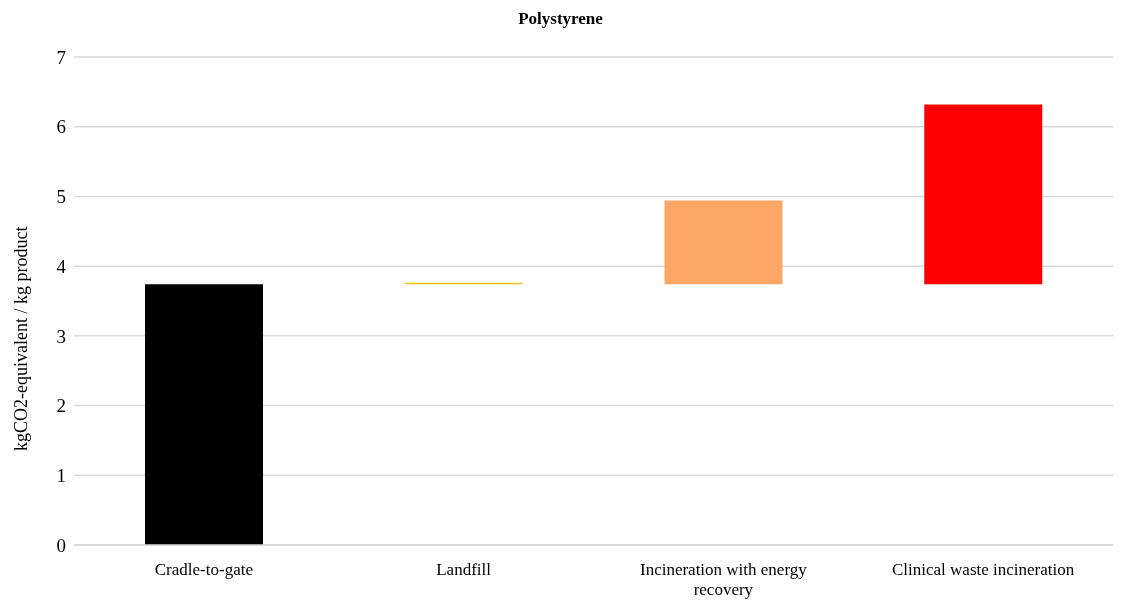 The image size is (1121, 607). I want to click on y-tick-label: 7, so click(61, 57).